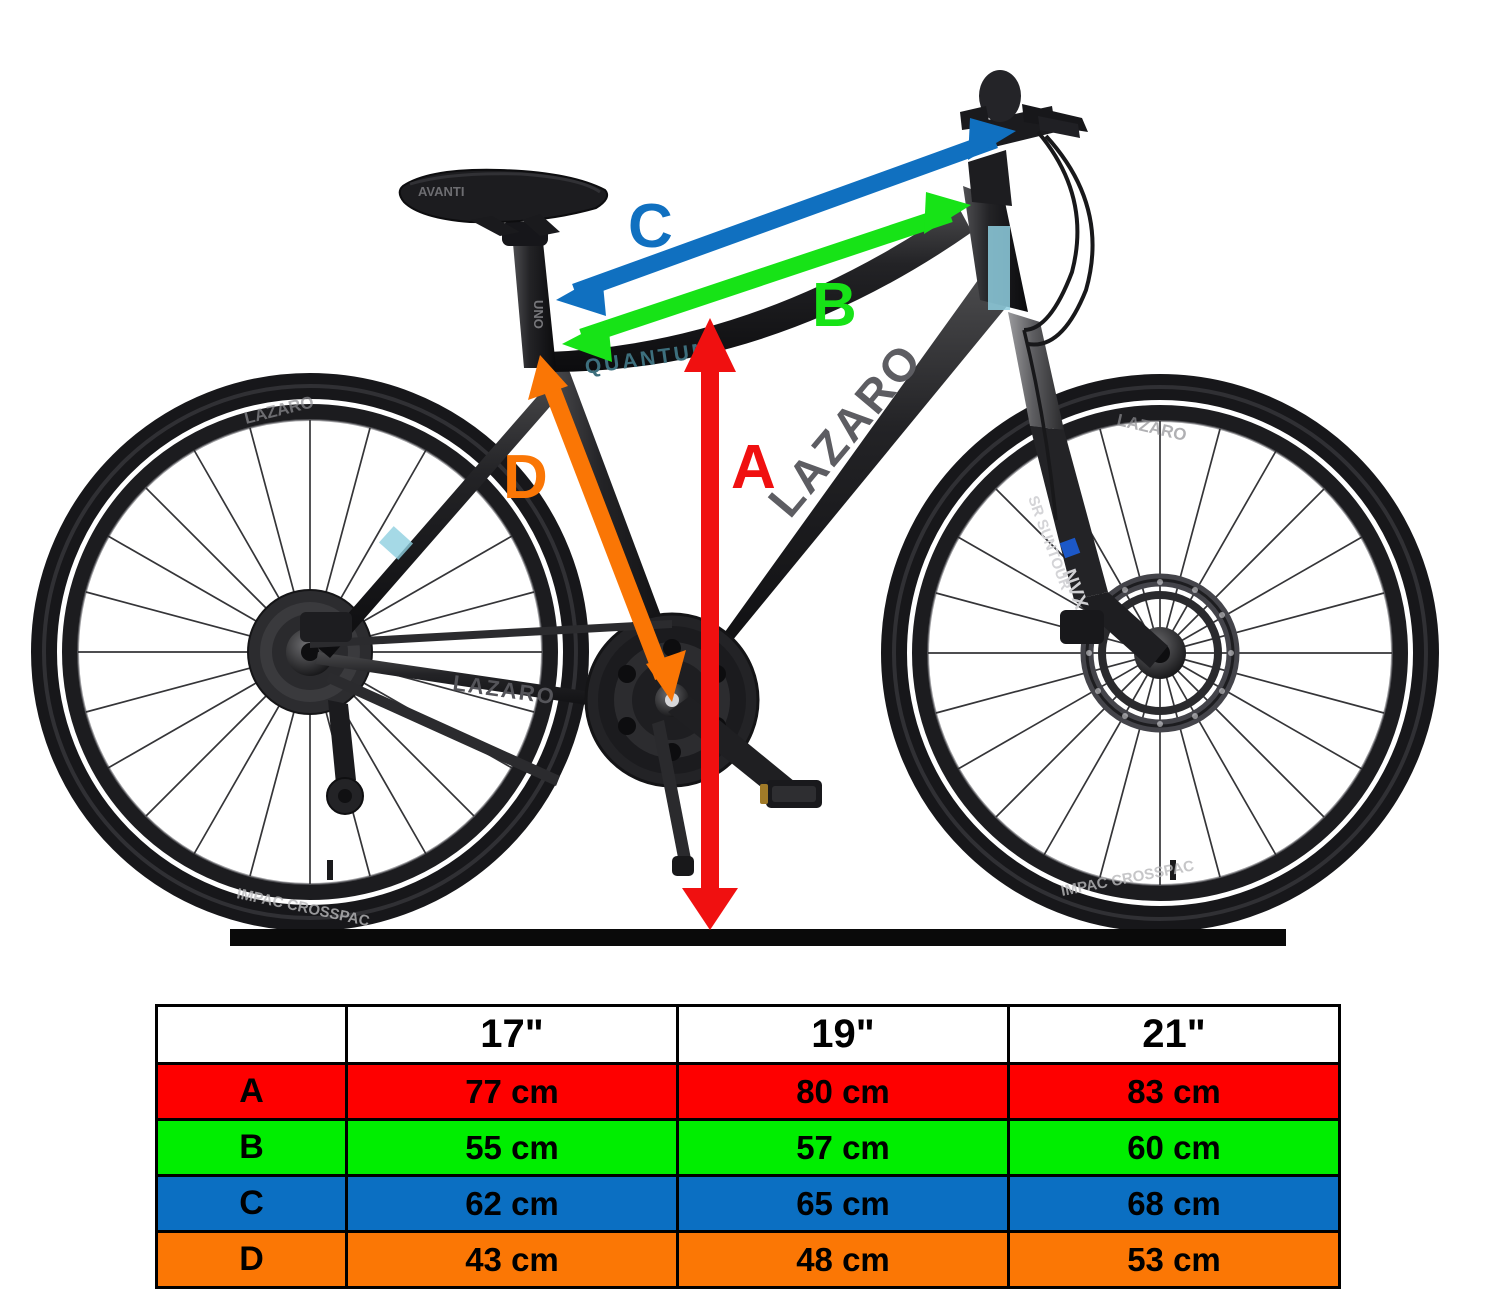  I want to click on cell-d-17: 43 cm, so click(512, 1259).